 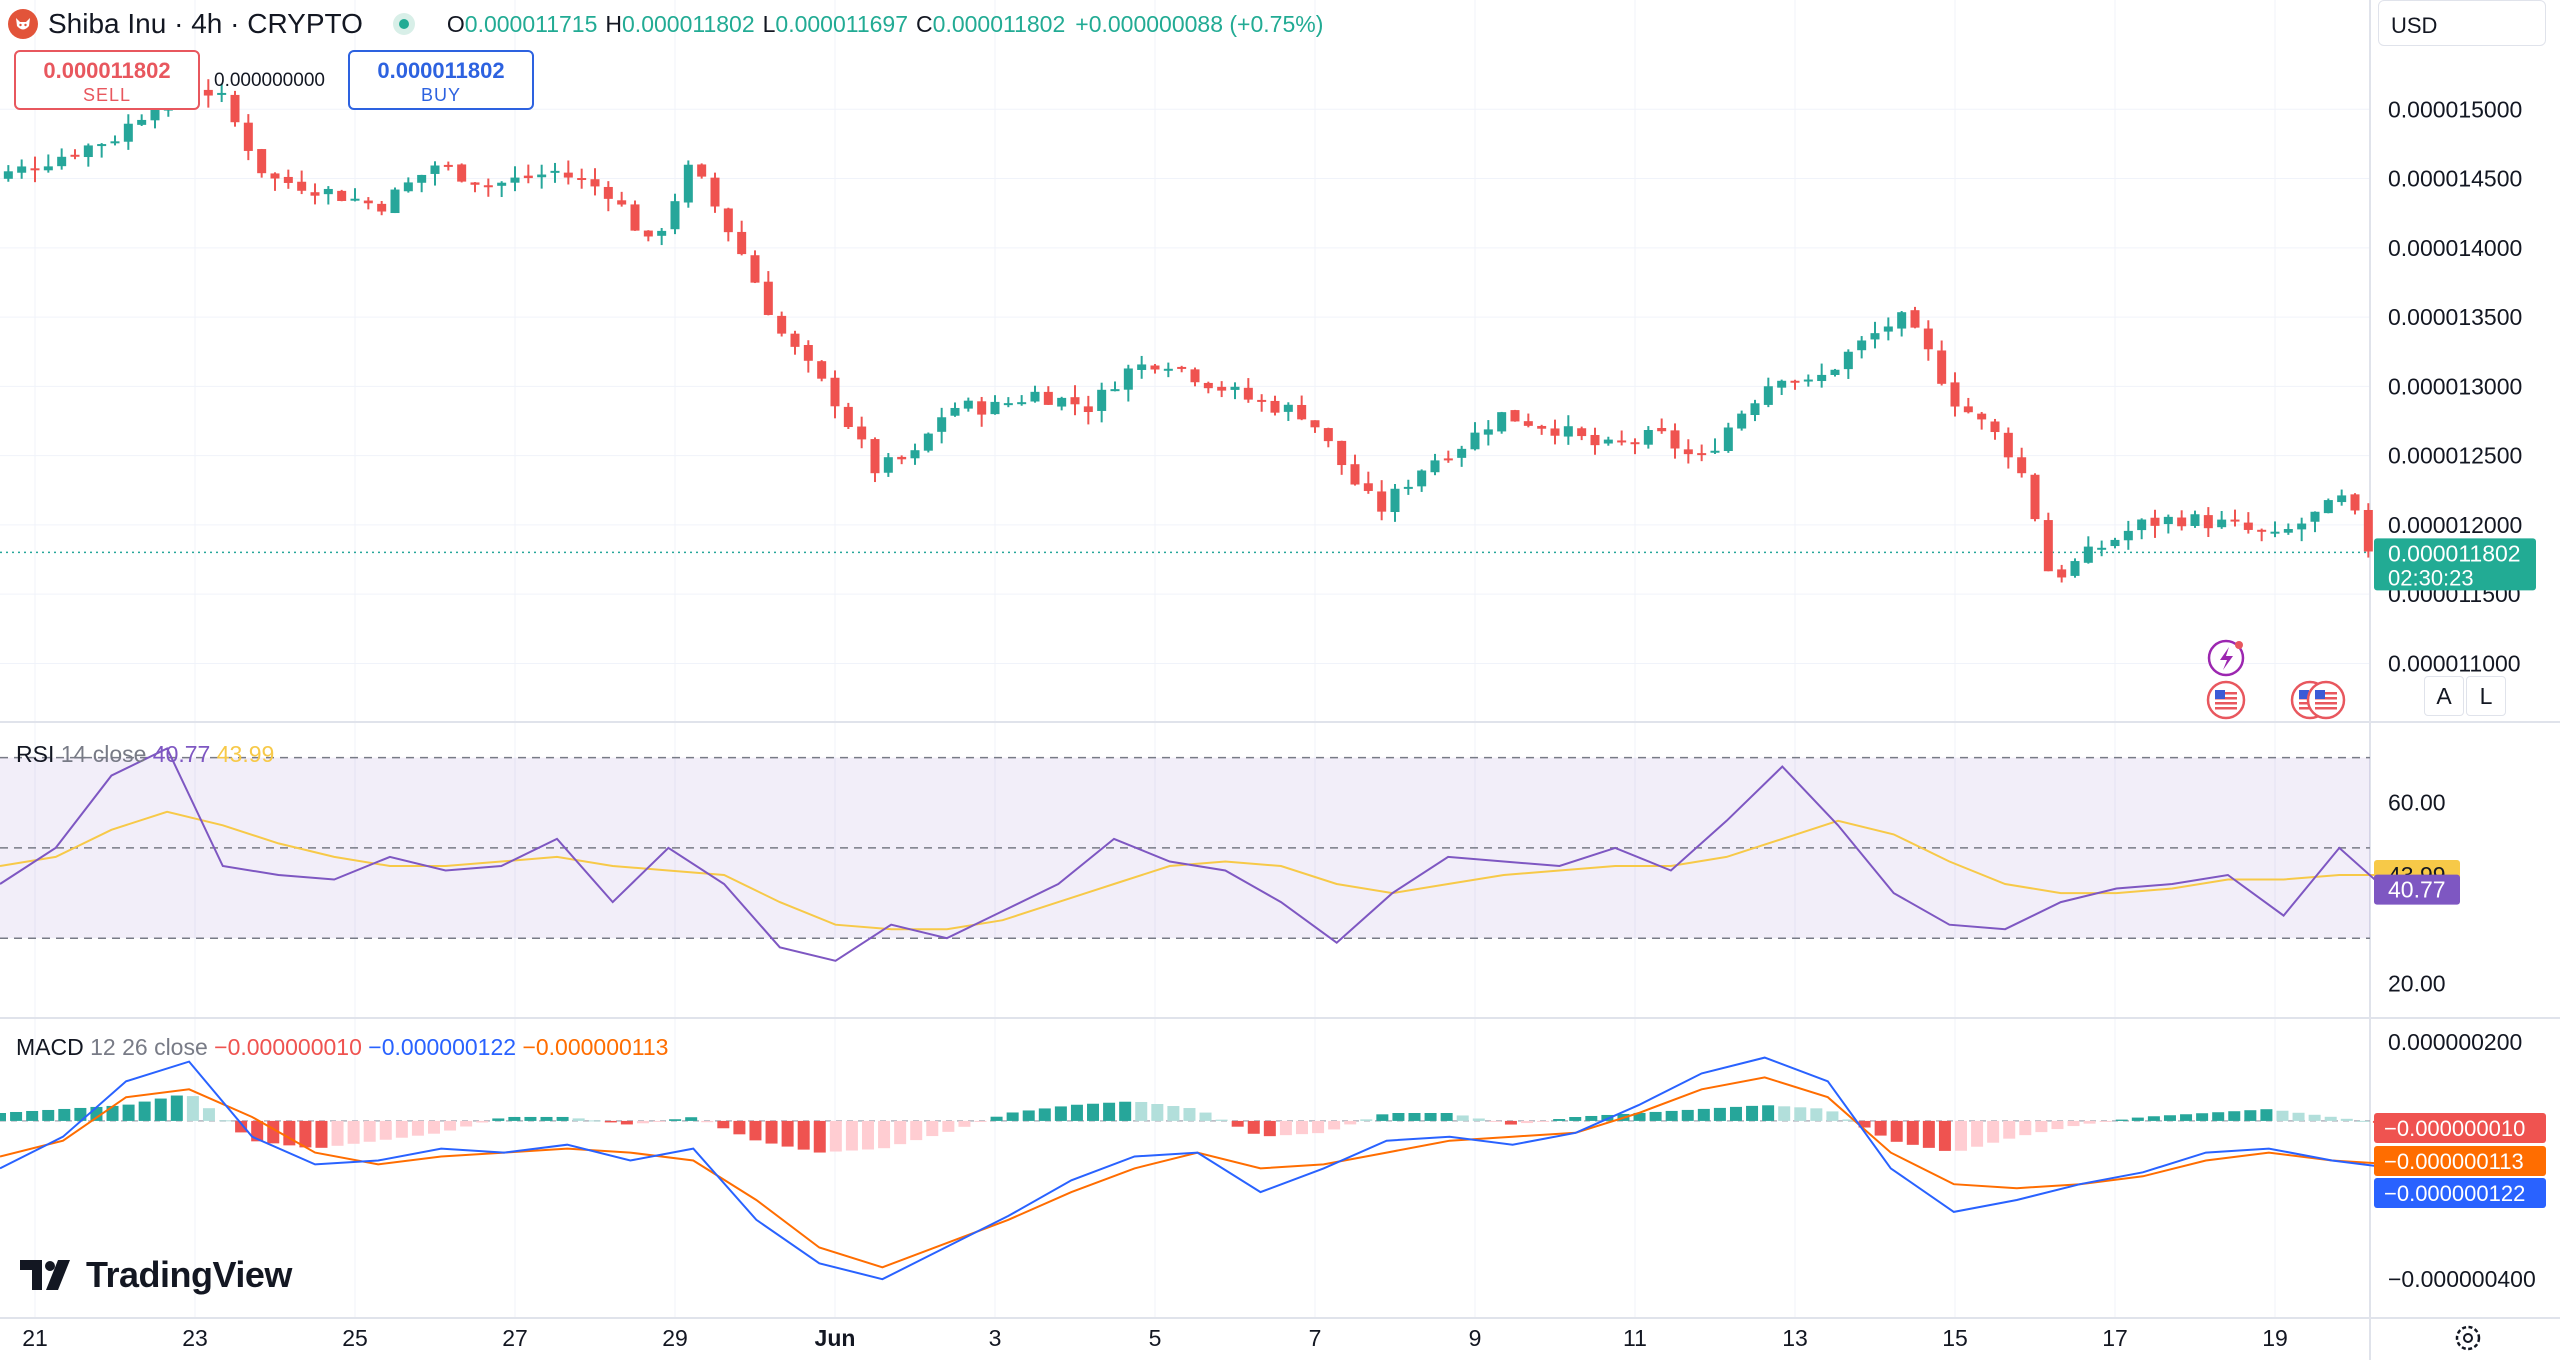 What do you see at coordinates (1199, 23) in the screenshot?
I see `change-value: +0.000000088 (+0.75%)` at bounding box center [1199, 23].